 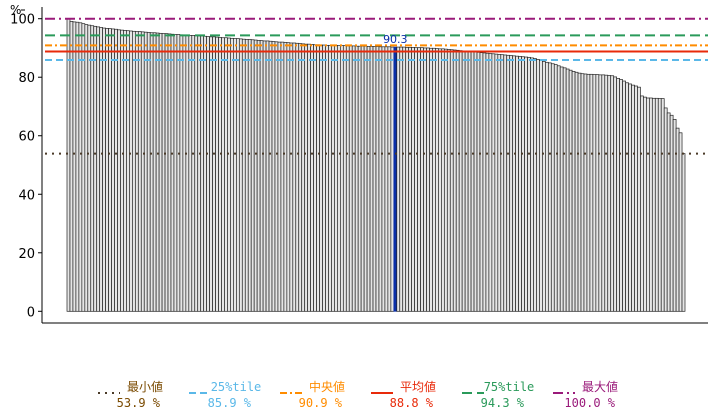 What do you see at coordinates (321, 403) in the screenshot?
I see `legend-entry-value: 90.9 %` at bounding box center [321, 403].